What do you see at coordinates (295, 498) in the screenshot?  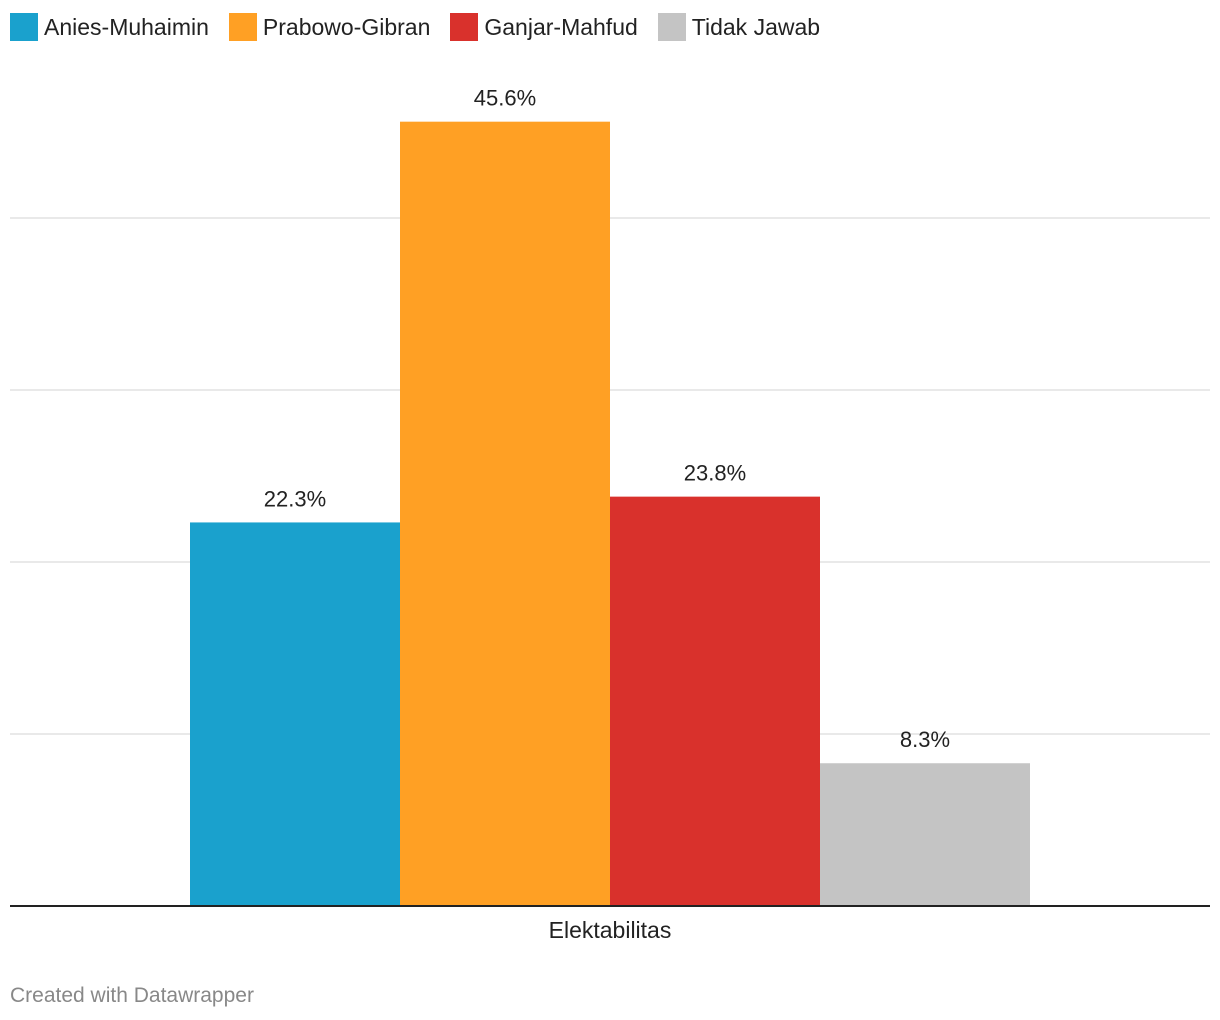 I see `data-label-anies-muhaimin: 22.3%` at bounding box center [295, 498].